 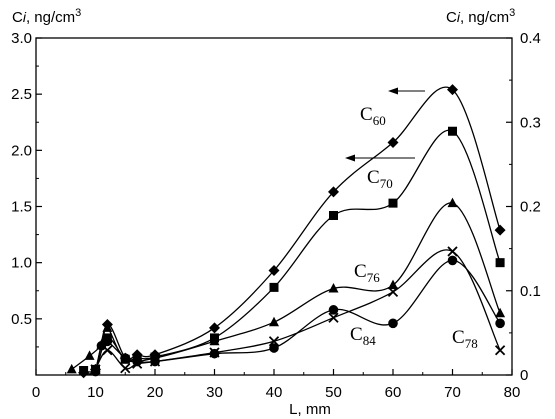 What do you see at coordinates (21, 319) in the screenshot?
I see `y-left-tick-label: 0.5` at bounding box center [21, 319].